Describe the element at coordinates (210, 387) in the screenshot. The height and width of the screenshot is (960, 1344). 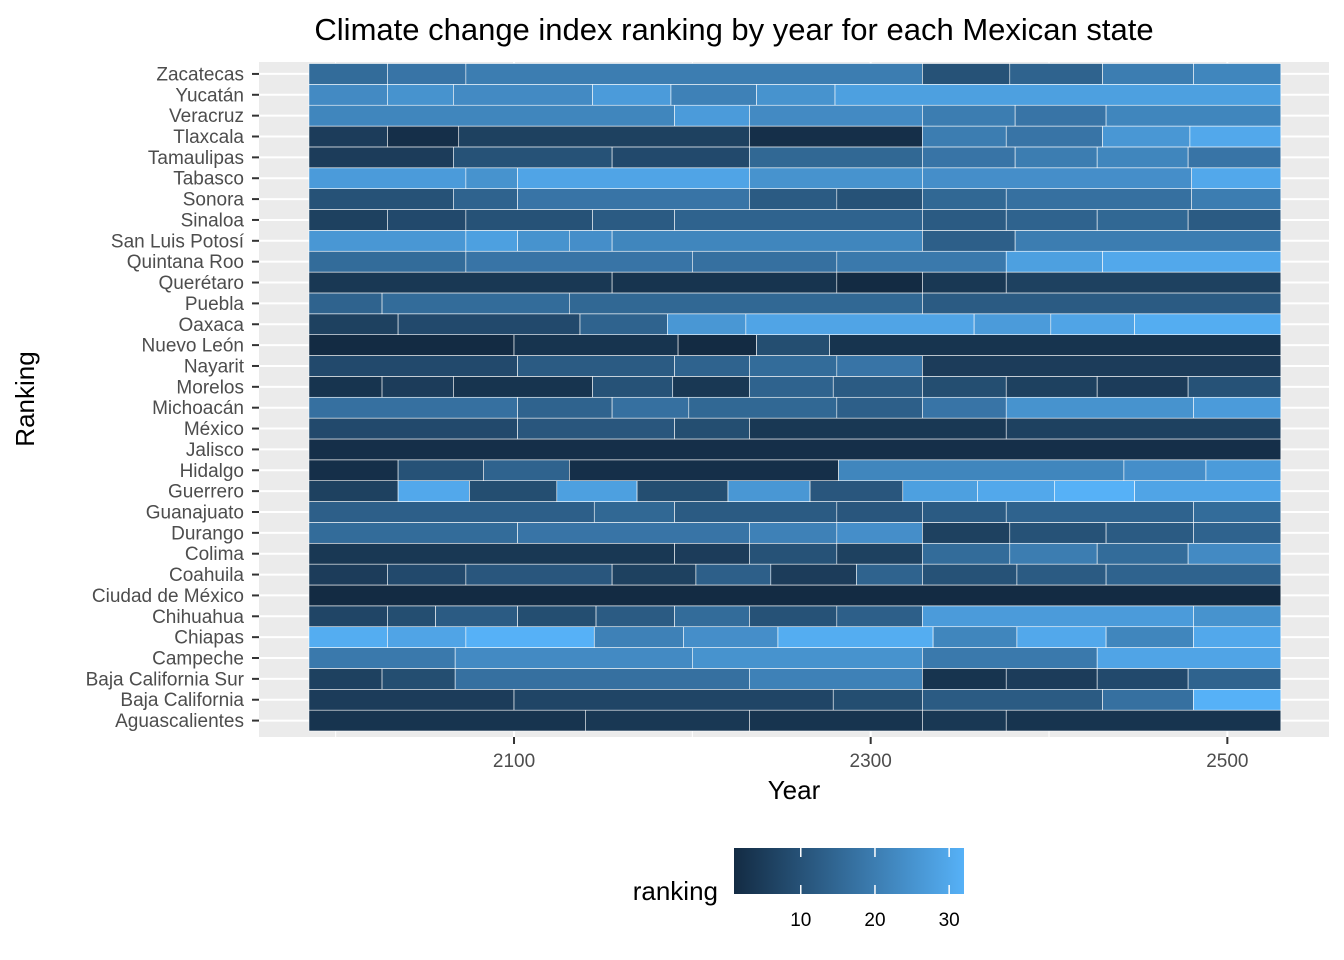
I see `y-tick-label: Morelos` at that location.